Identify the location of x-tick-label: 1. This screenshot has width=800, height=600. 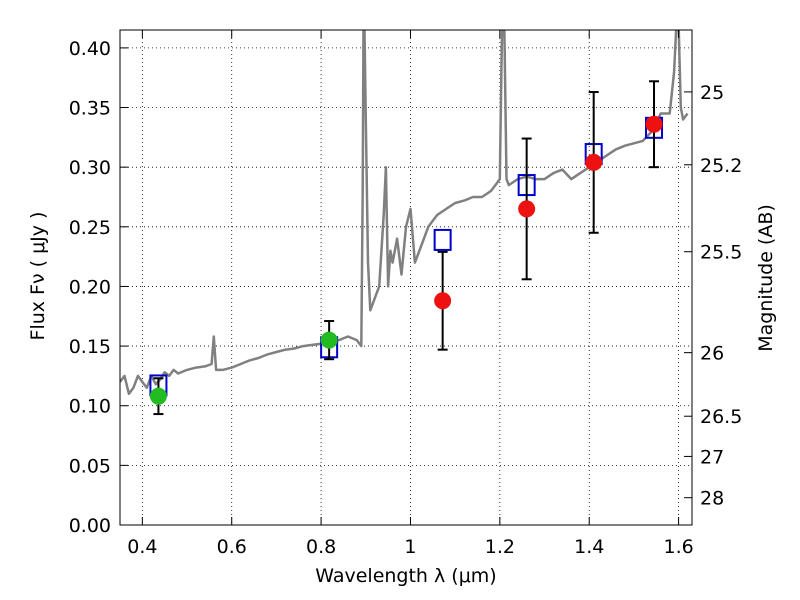
(410, 547).